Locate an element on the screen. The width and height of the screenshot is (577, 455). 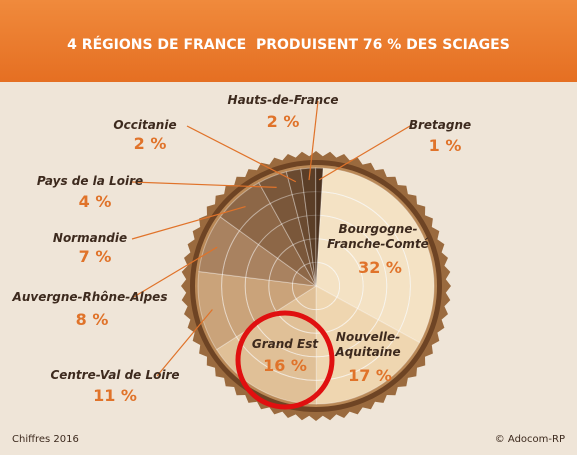
slice-label: Normandie is located at coordinates (90, 238).